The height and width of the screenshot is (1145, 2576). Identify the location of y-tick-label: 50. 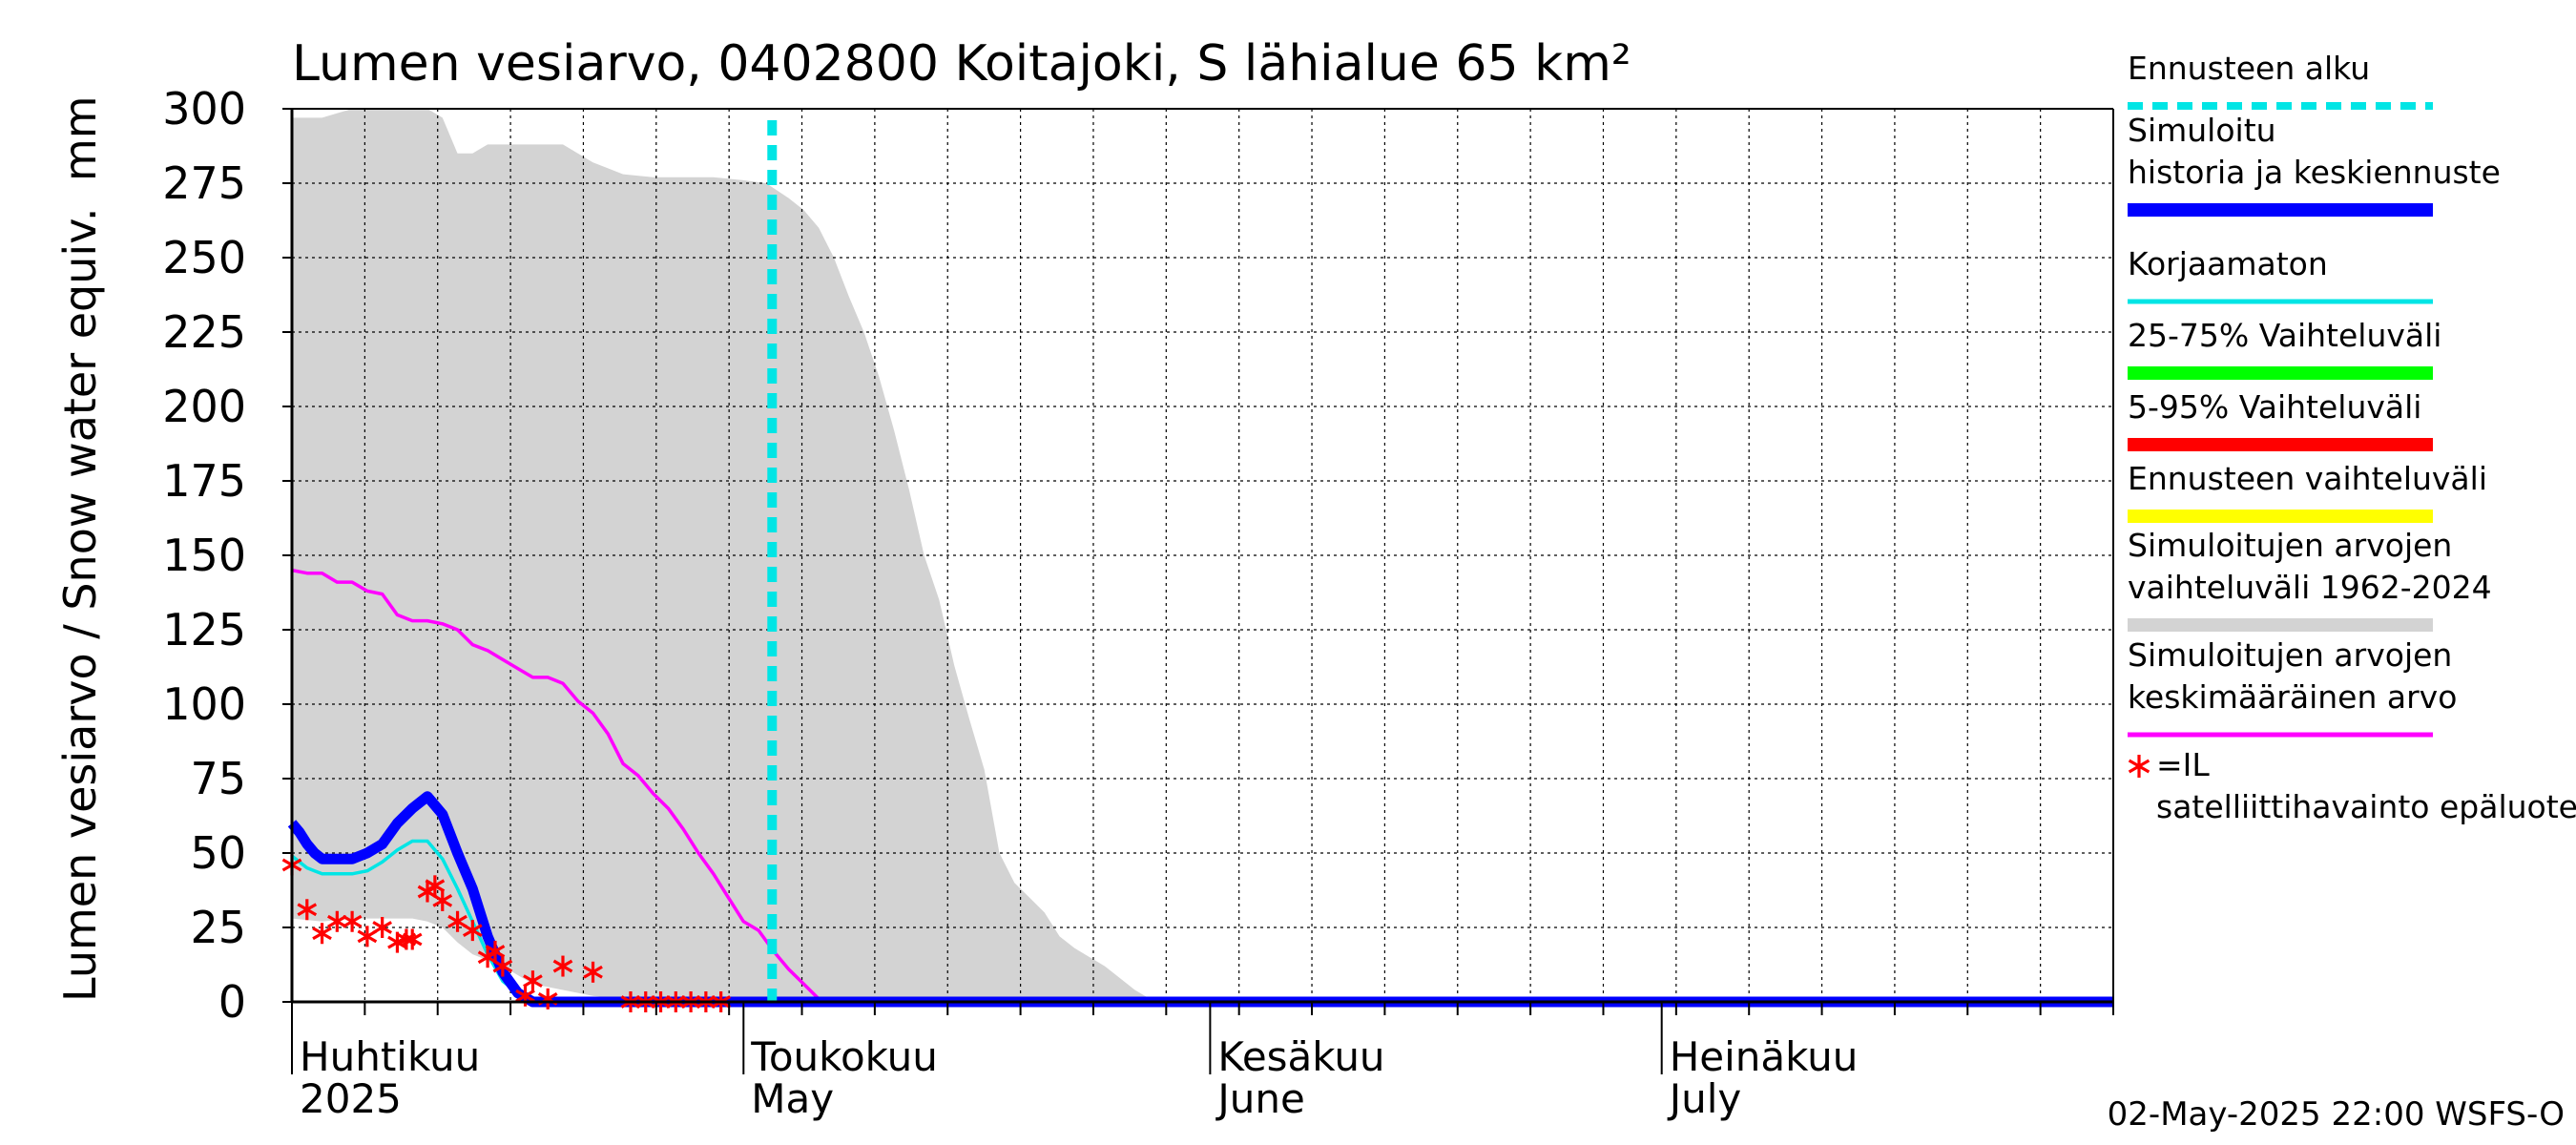
(218, 853).